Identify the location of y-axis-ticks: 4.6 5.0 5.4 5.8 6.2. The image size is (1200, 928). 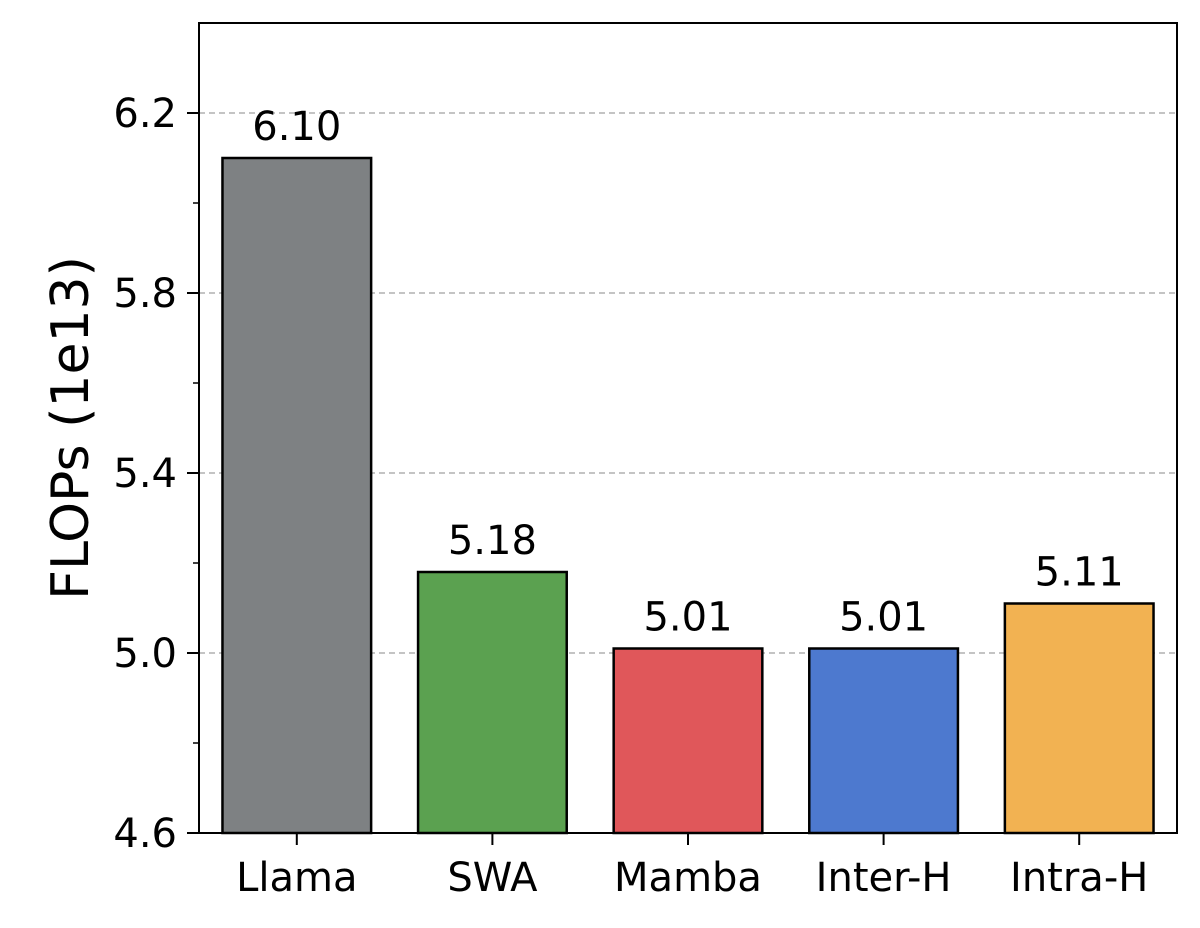
(156, 474).